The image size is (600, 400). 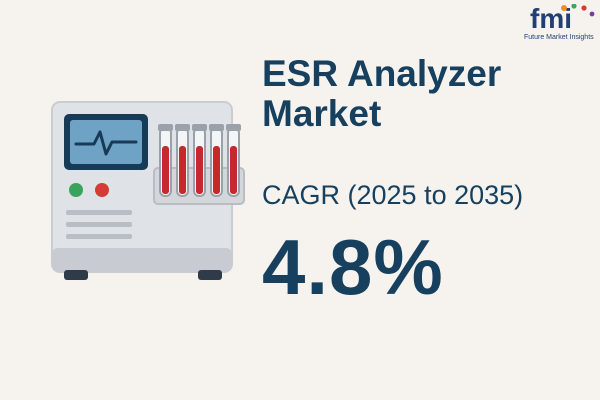 What do you see at coordinates (353, 267) in the screenshot?
I see `cagr-value: 4.8%` at bounding box center [353, 267].